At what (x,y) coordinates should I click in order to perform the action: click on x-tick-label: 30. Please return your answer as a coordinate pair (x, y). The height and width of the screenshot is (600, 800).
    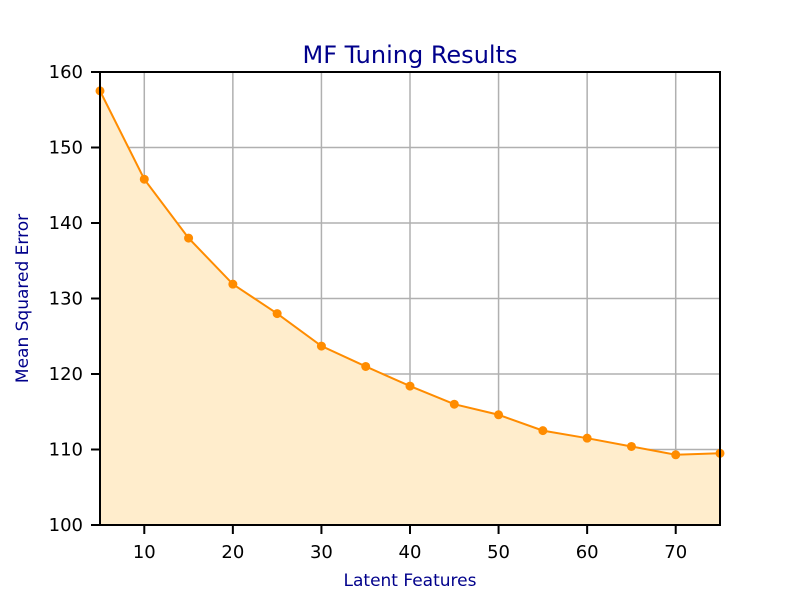
    Looking at the image, I should click on (321, 552).